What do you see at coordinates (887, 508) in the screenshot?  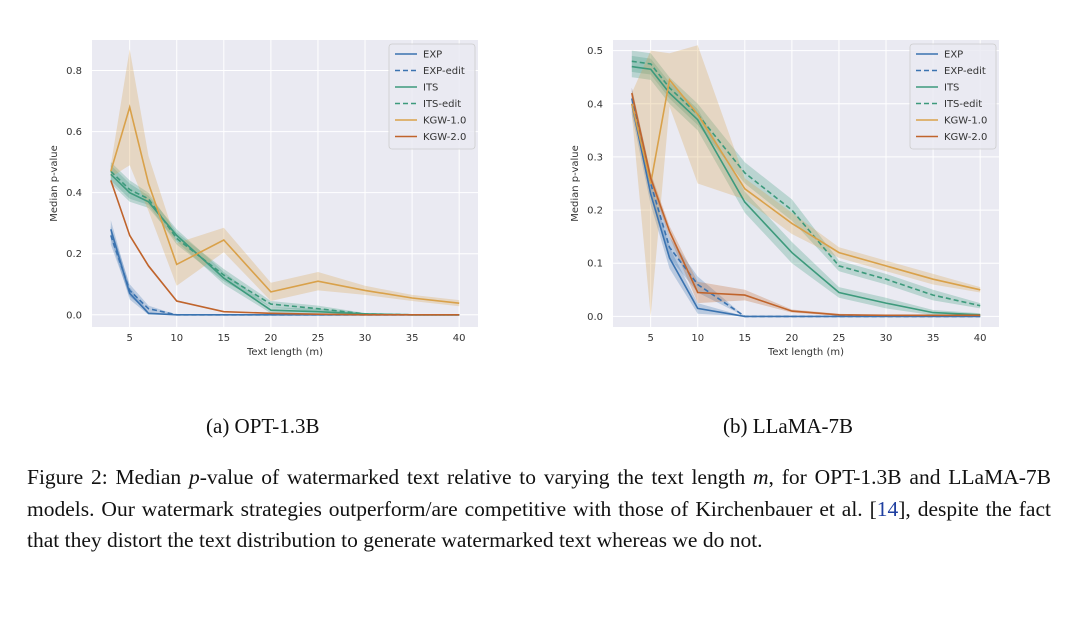 I see `citation-link: 14` at bounding box center [887, 508].